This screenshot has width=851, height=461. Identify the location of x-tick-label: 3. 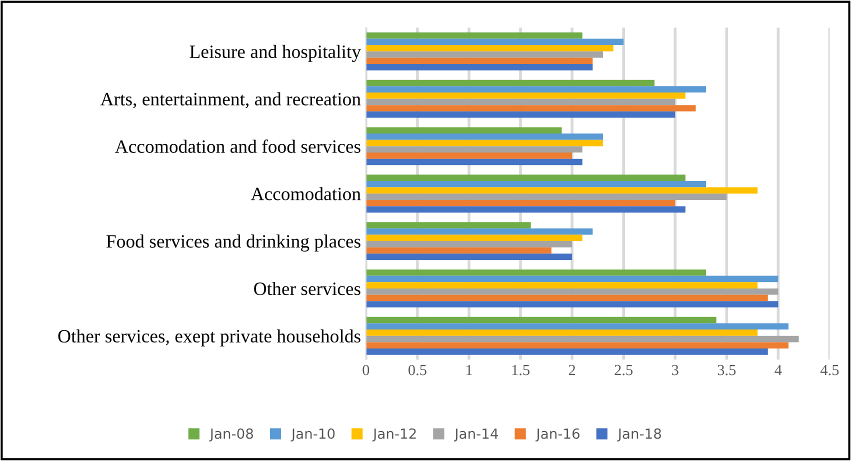
(675, 370).